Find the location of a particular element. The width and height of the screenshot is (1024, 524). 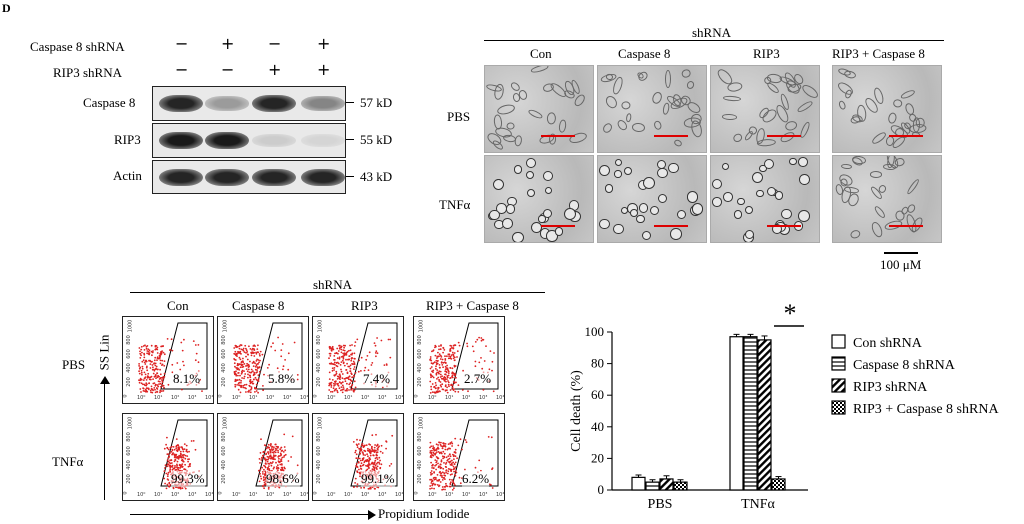

flow-percentage: 2.7% is located at coordinates (478, 379).